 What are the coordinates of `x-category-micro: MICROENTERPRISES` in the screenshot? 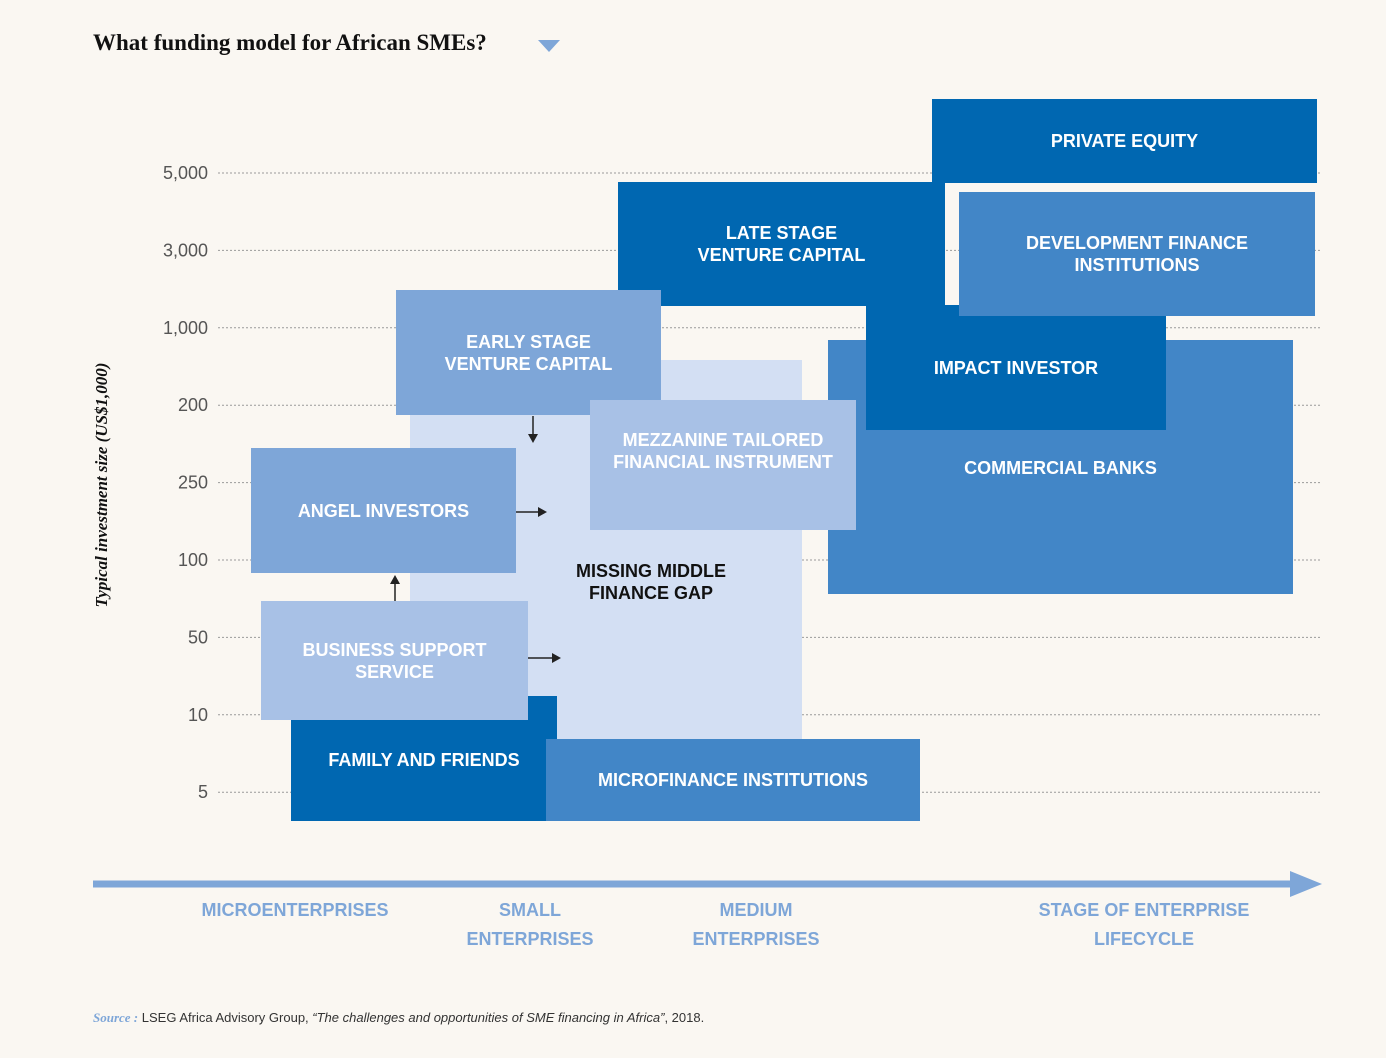 It's located at (295, 910).